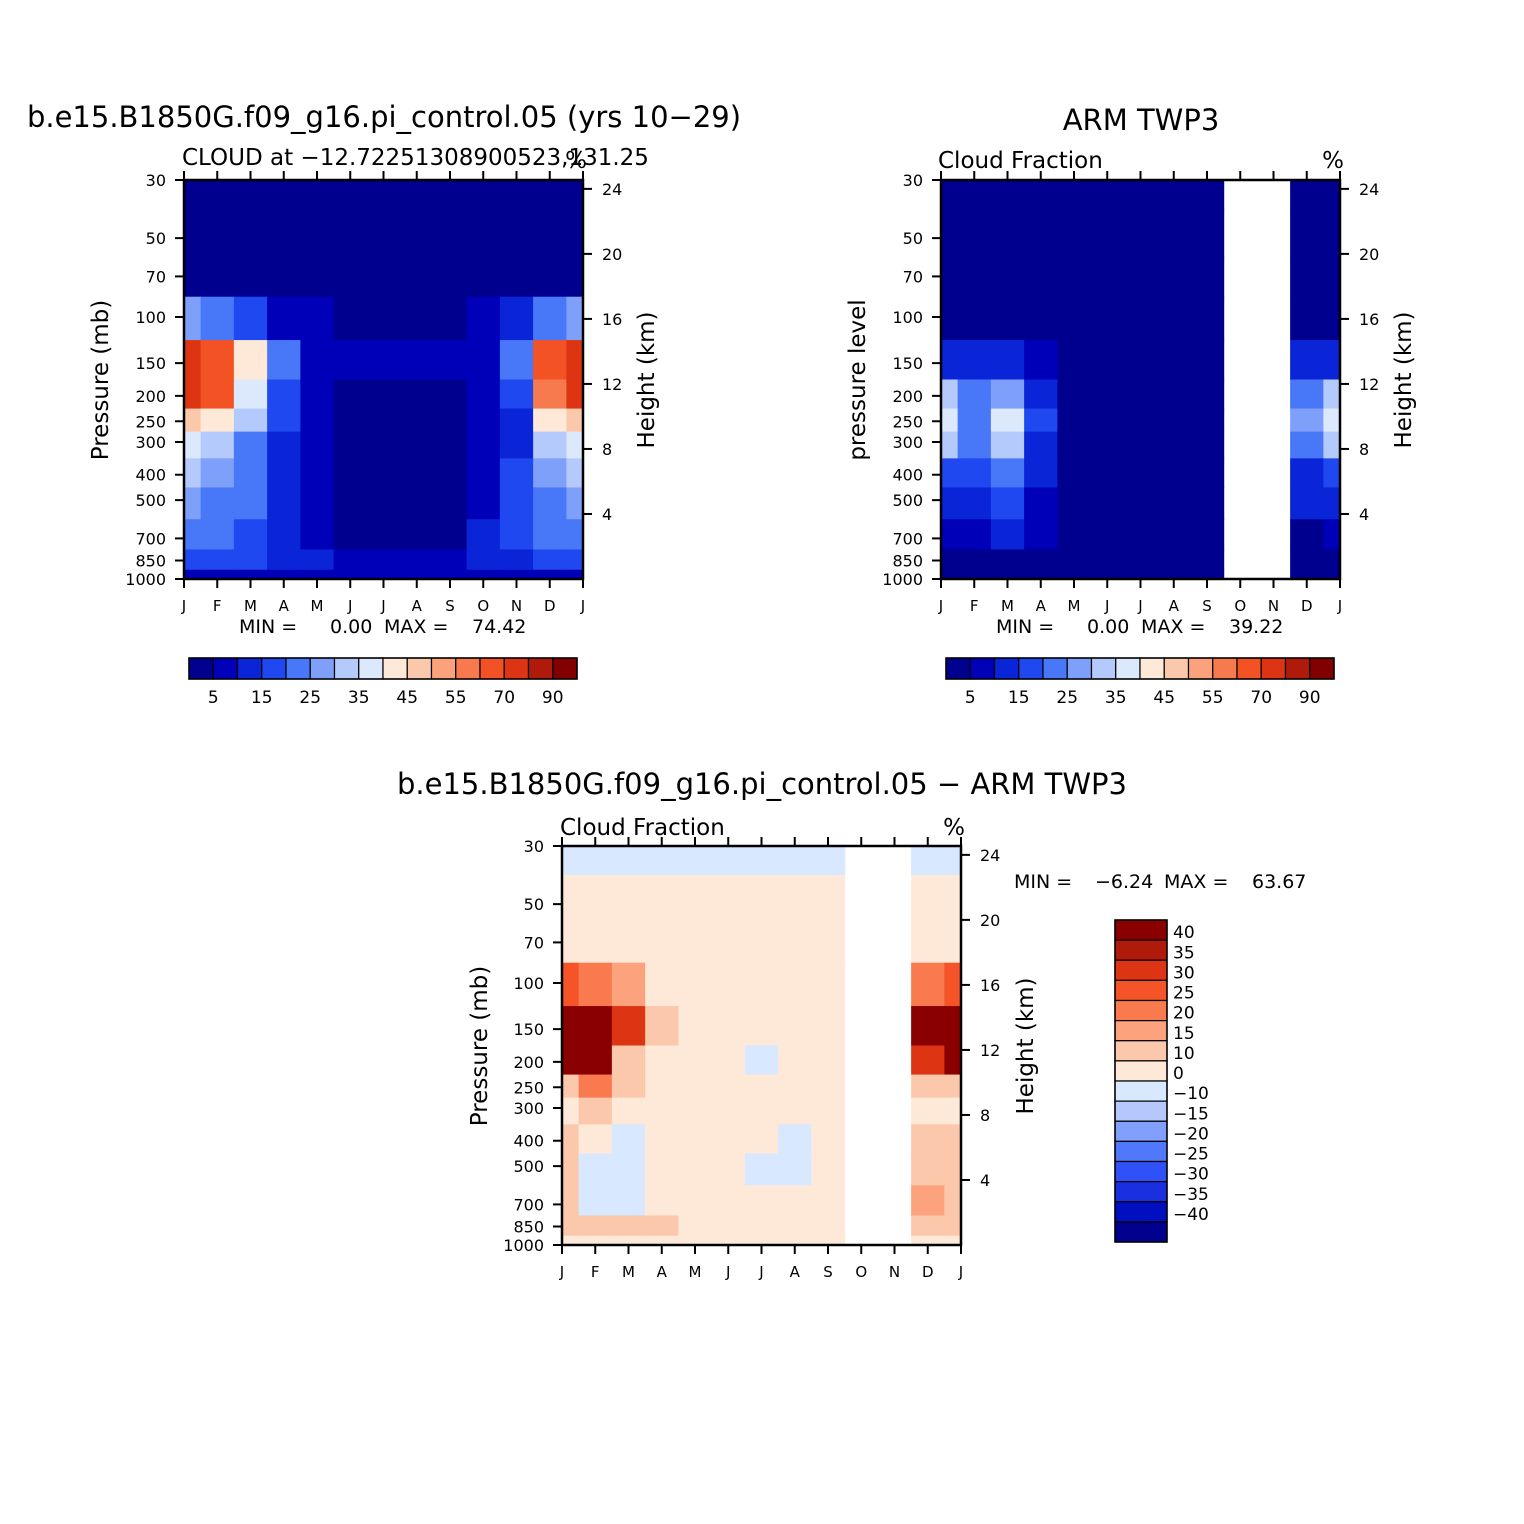 This screenshot has height=1524, width=1524. Describe the element at coordinates (913, 276) in the screenshot. I see `y-tick-label: 70` at that location.